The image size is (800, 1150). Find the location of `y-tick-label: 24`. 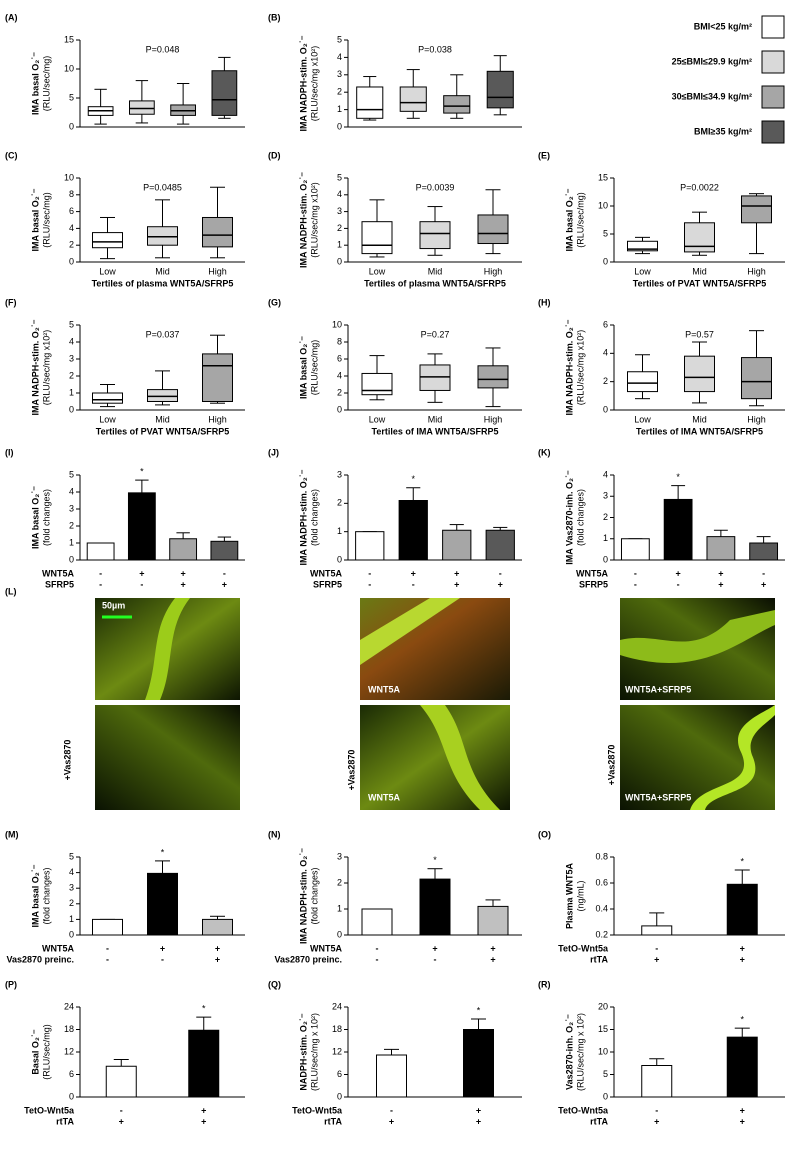

y-tick-label: 24 is located at coordinates (69, 1006).